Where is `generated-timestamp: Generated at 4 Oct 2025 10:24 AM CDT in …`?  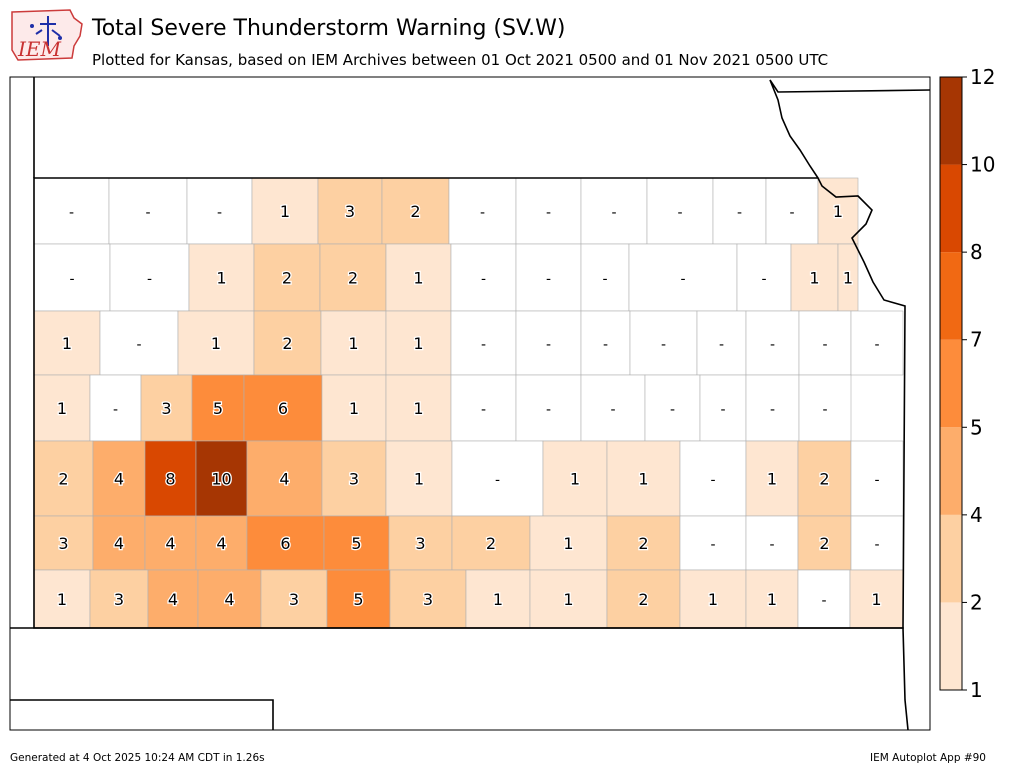 generated-timestamp: Generated at 4 Oct 2025 10:24 AM CDT in … is located at coordinates (137, 758).